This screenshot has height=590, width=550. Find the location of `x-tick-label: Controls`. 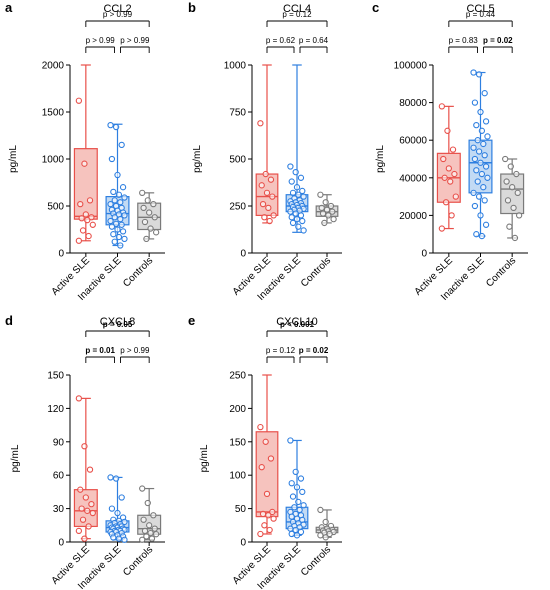

x-tick-label: Controls is located at coordinates (316, 561).